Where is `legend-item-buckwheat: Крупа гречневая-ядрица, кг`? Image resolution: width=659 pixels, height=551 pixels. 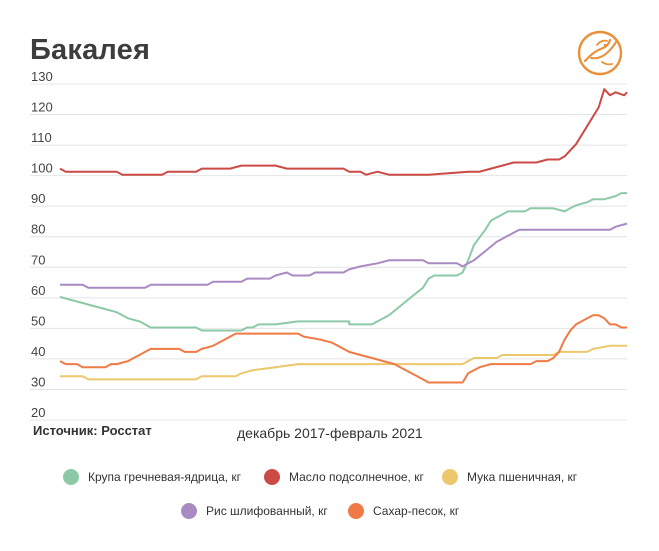 legend-item-buckwheat: Крупа гречневая-ядрица, кг is located at coordinates (152, 477).